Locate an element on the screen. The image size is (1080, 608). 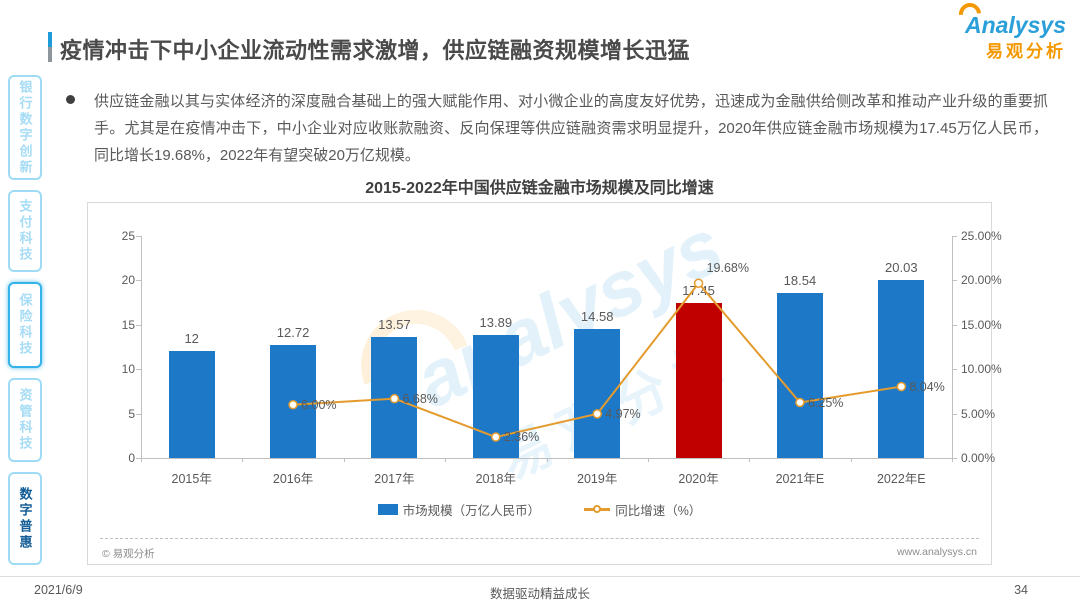
page-title: 疫情冲击下中小企业流动性需求激增，供应链融资规模增长迅猛 is located at coordinates (375, 50).